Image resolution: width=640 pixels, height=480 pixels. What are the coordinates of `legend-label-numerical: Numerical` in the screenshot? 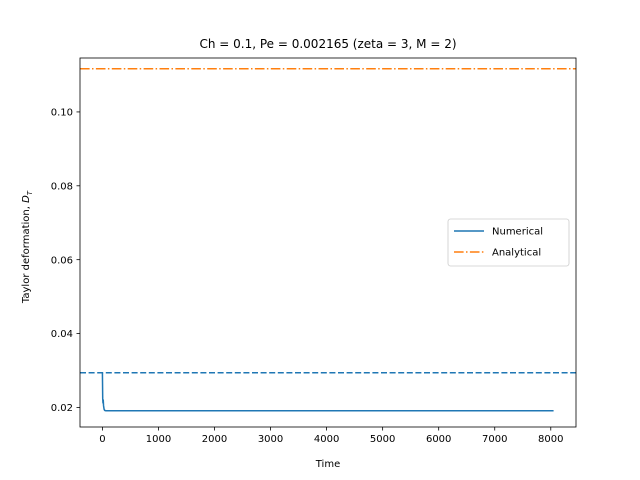 It's located at (517, 232).